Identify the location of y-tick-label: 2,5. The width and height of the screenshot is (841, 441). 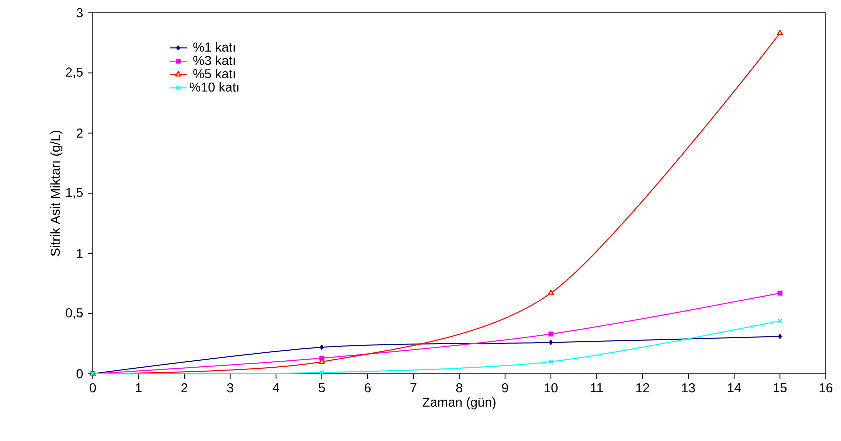
(74, 73).